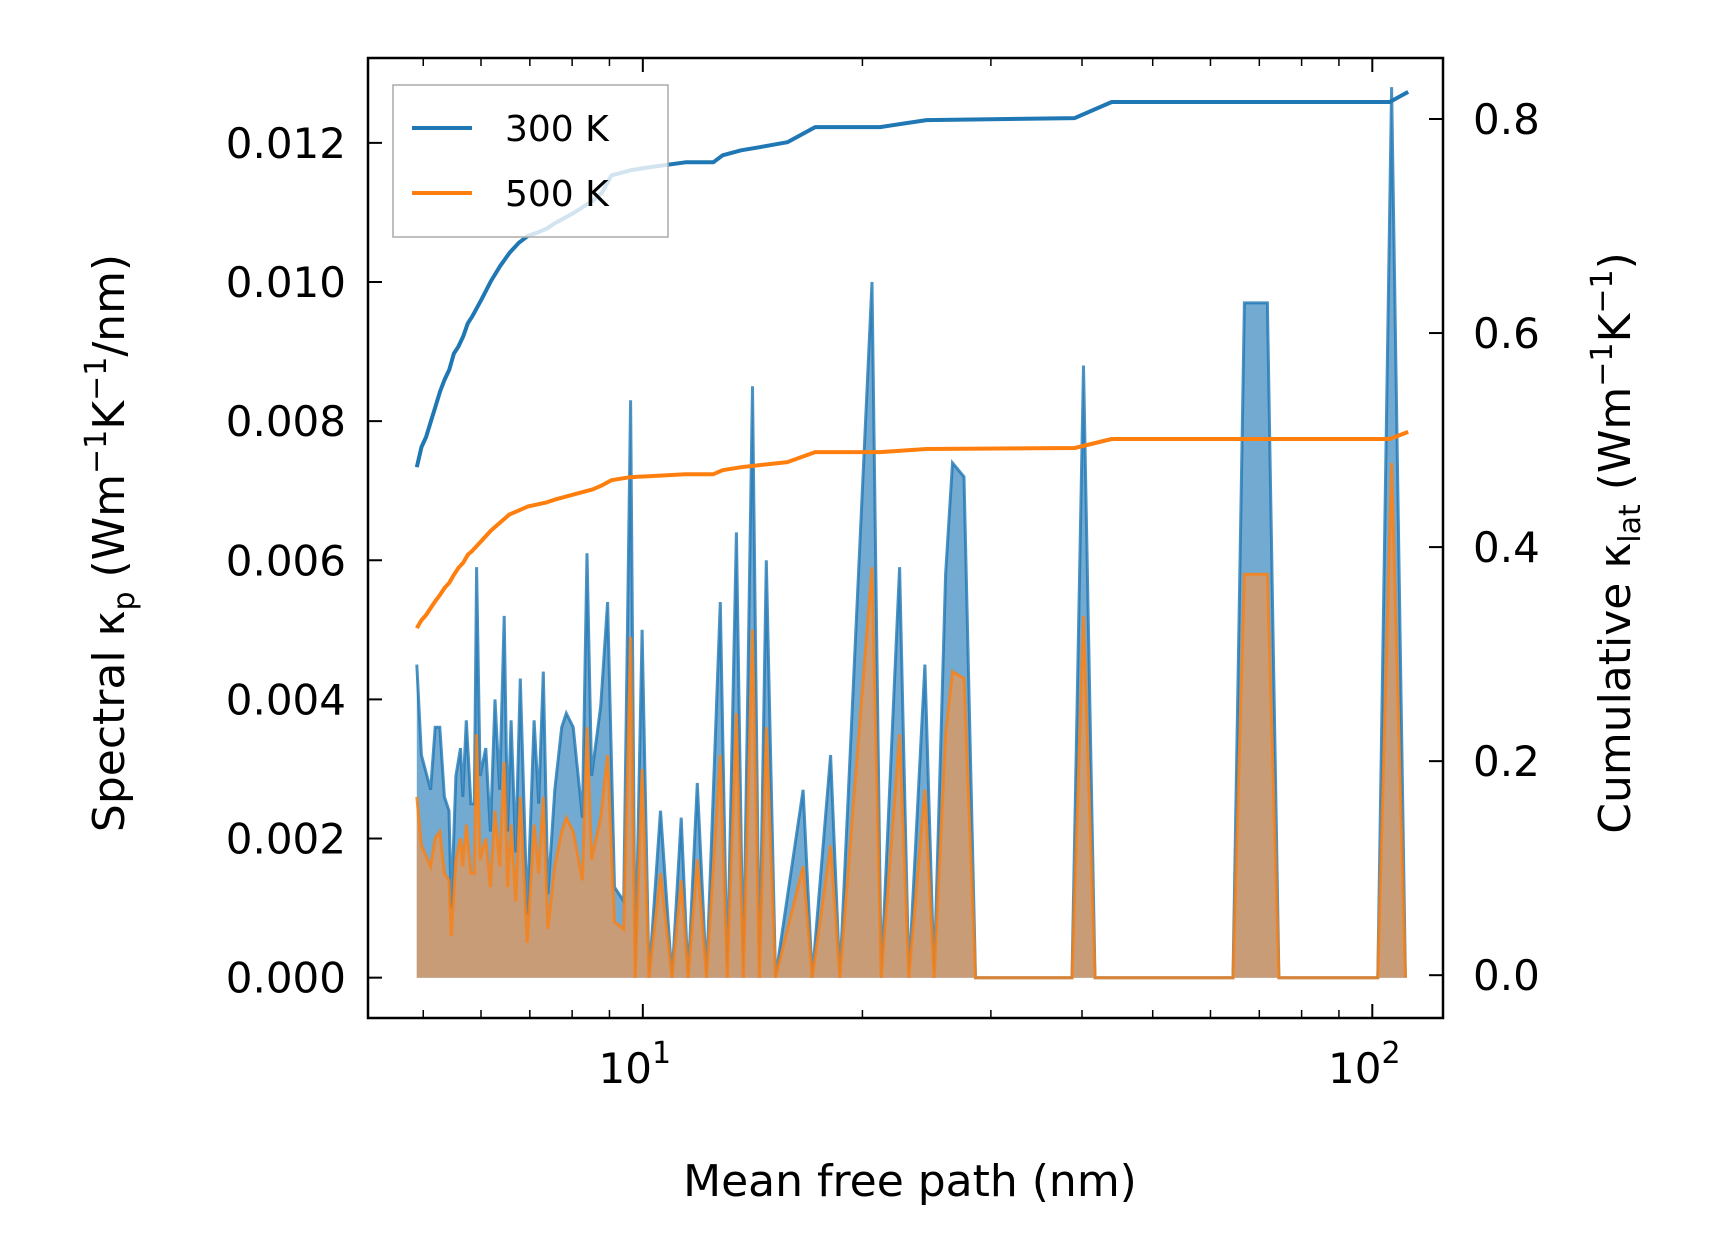  What do you see at coordinates (1506, 547) in the screenshot?
I see `y-right-tick-label: 0.4` at bounding box center [1506, 547].